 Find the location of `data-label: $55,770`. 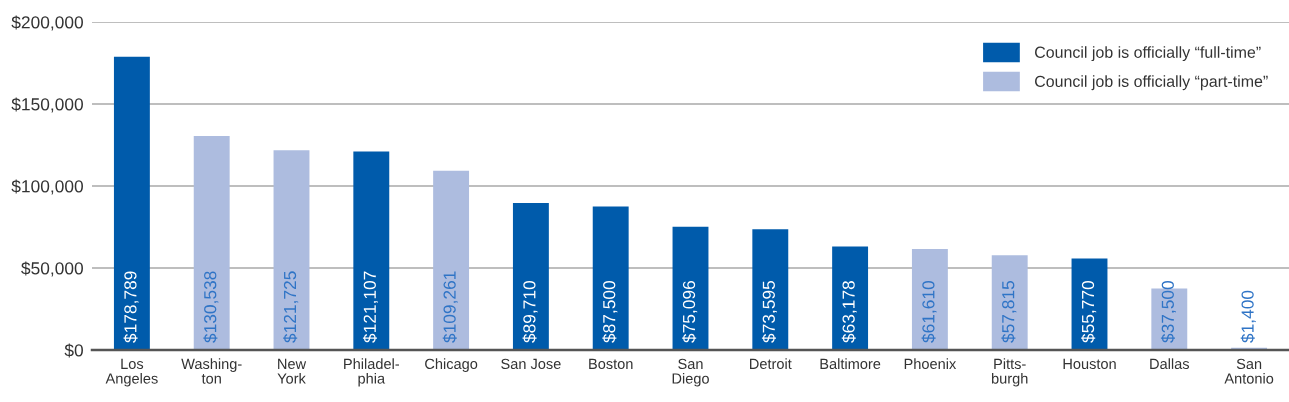

data-label: $55,770 is located at coordinates (1089, 311).